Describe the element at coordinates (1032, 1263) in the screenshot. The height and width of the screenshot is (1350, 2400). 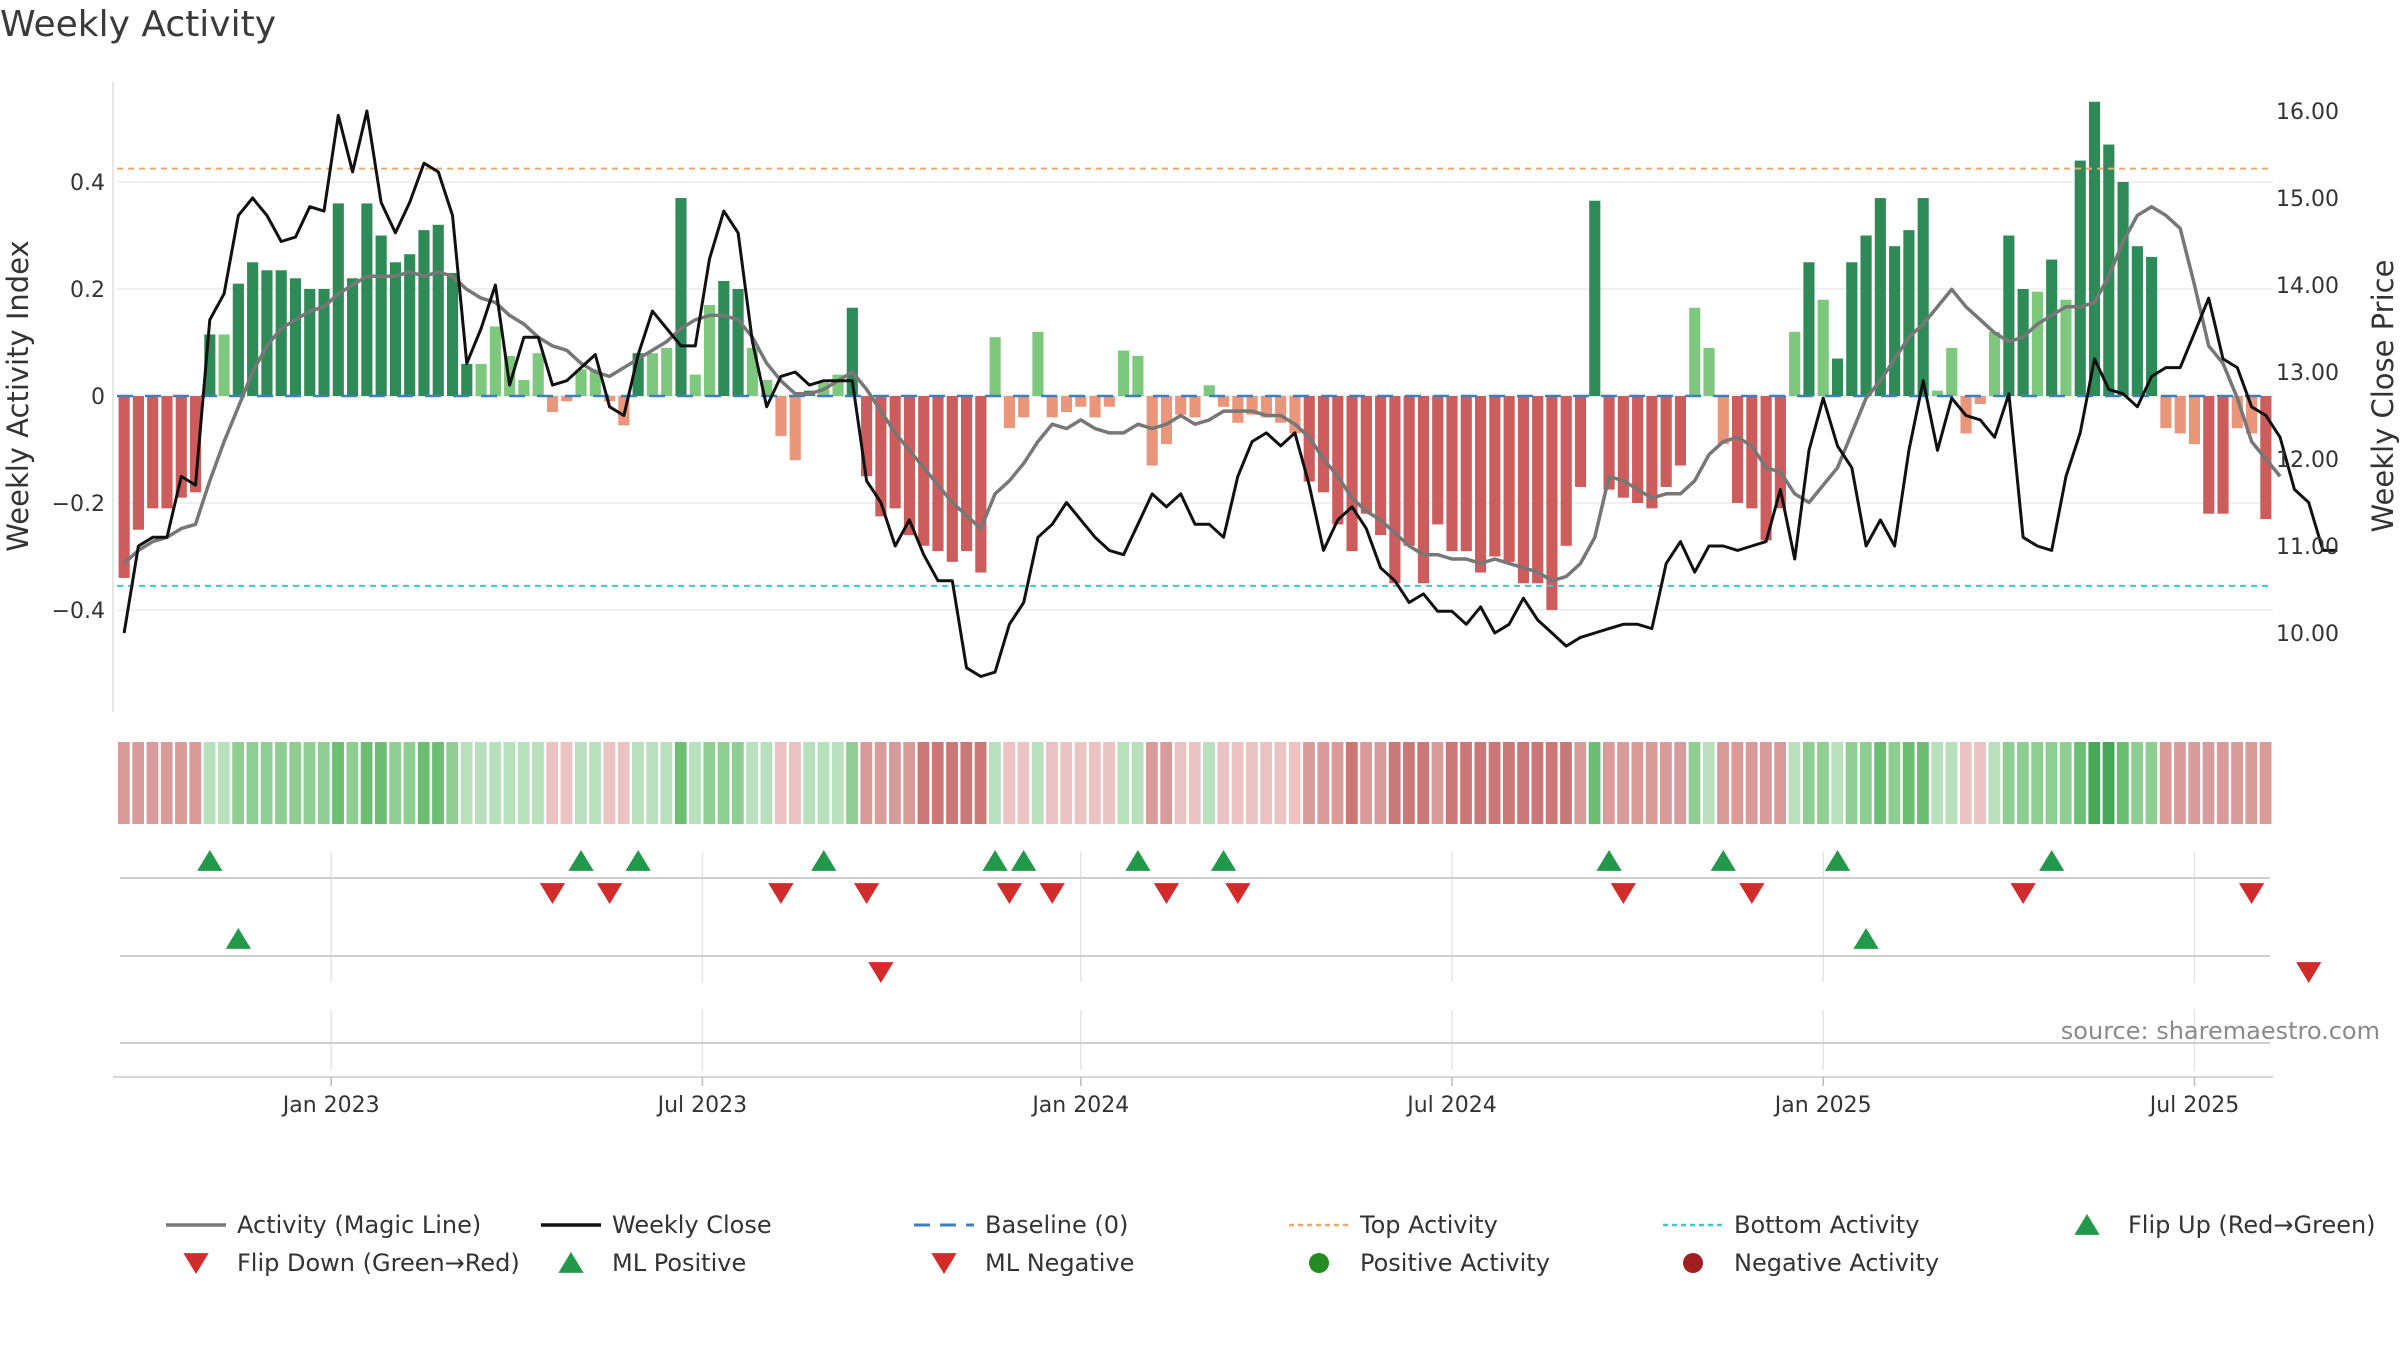
I see `legend-item: ML Negative` at that location.